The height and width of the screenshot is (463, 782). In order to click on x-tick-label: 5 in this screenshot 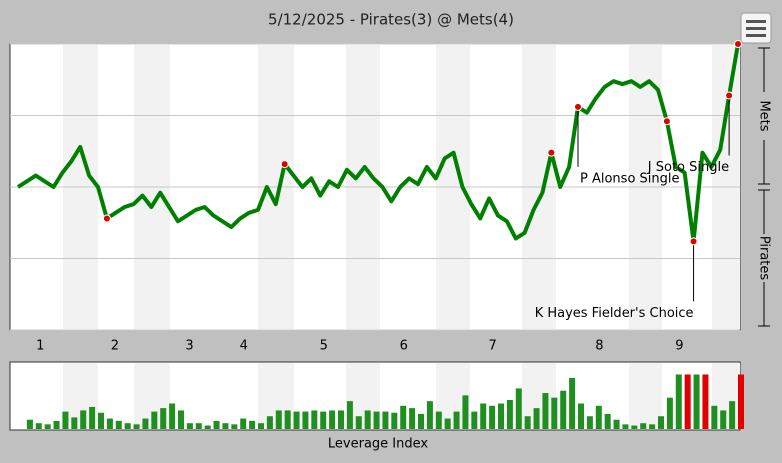, I will do `click(324, 346)`.